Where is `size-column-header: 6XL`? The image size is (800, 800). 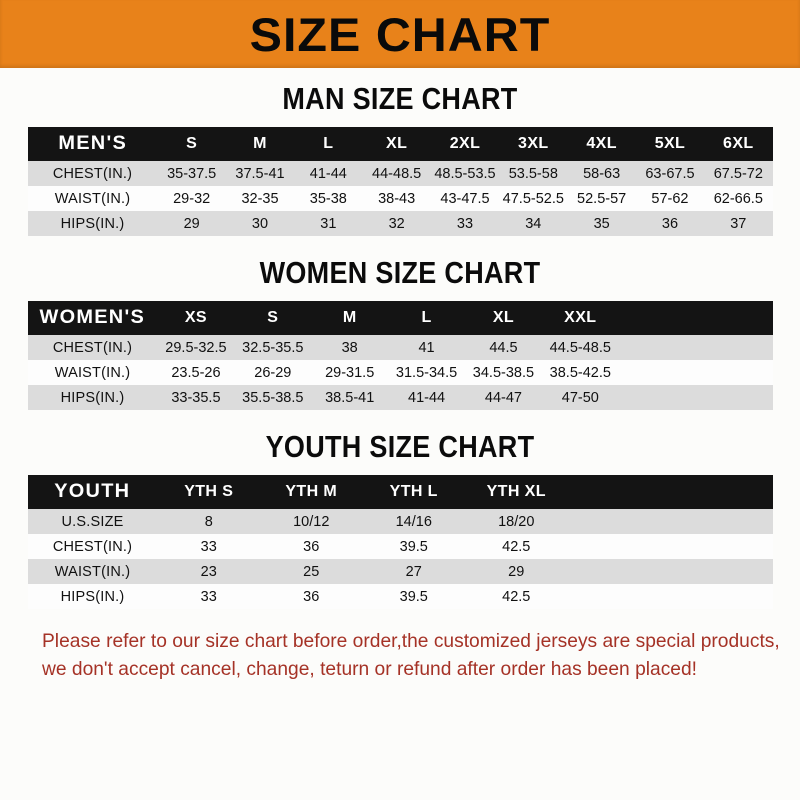 size-column-header: 6XL is located at coordinates (738, 144).